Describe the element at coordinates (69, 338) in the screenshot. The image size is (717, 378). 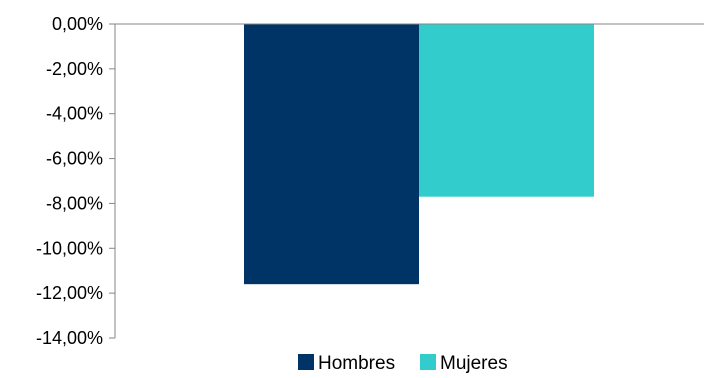
I see `y-tick-label: -14,00%` at that location.